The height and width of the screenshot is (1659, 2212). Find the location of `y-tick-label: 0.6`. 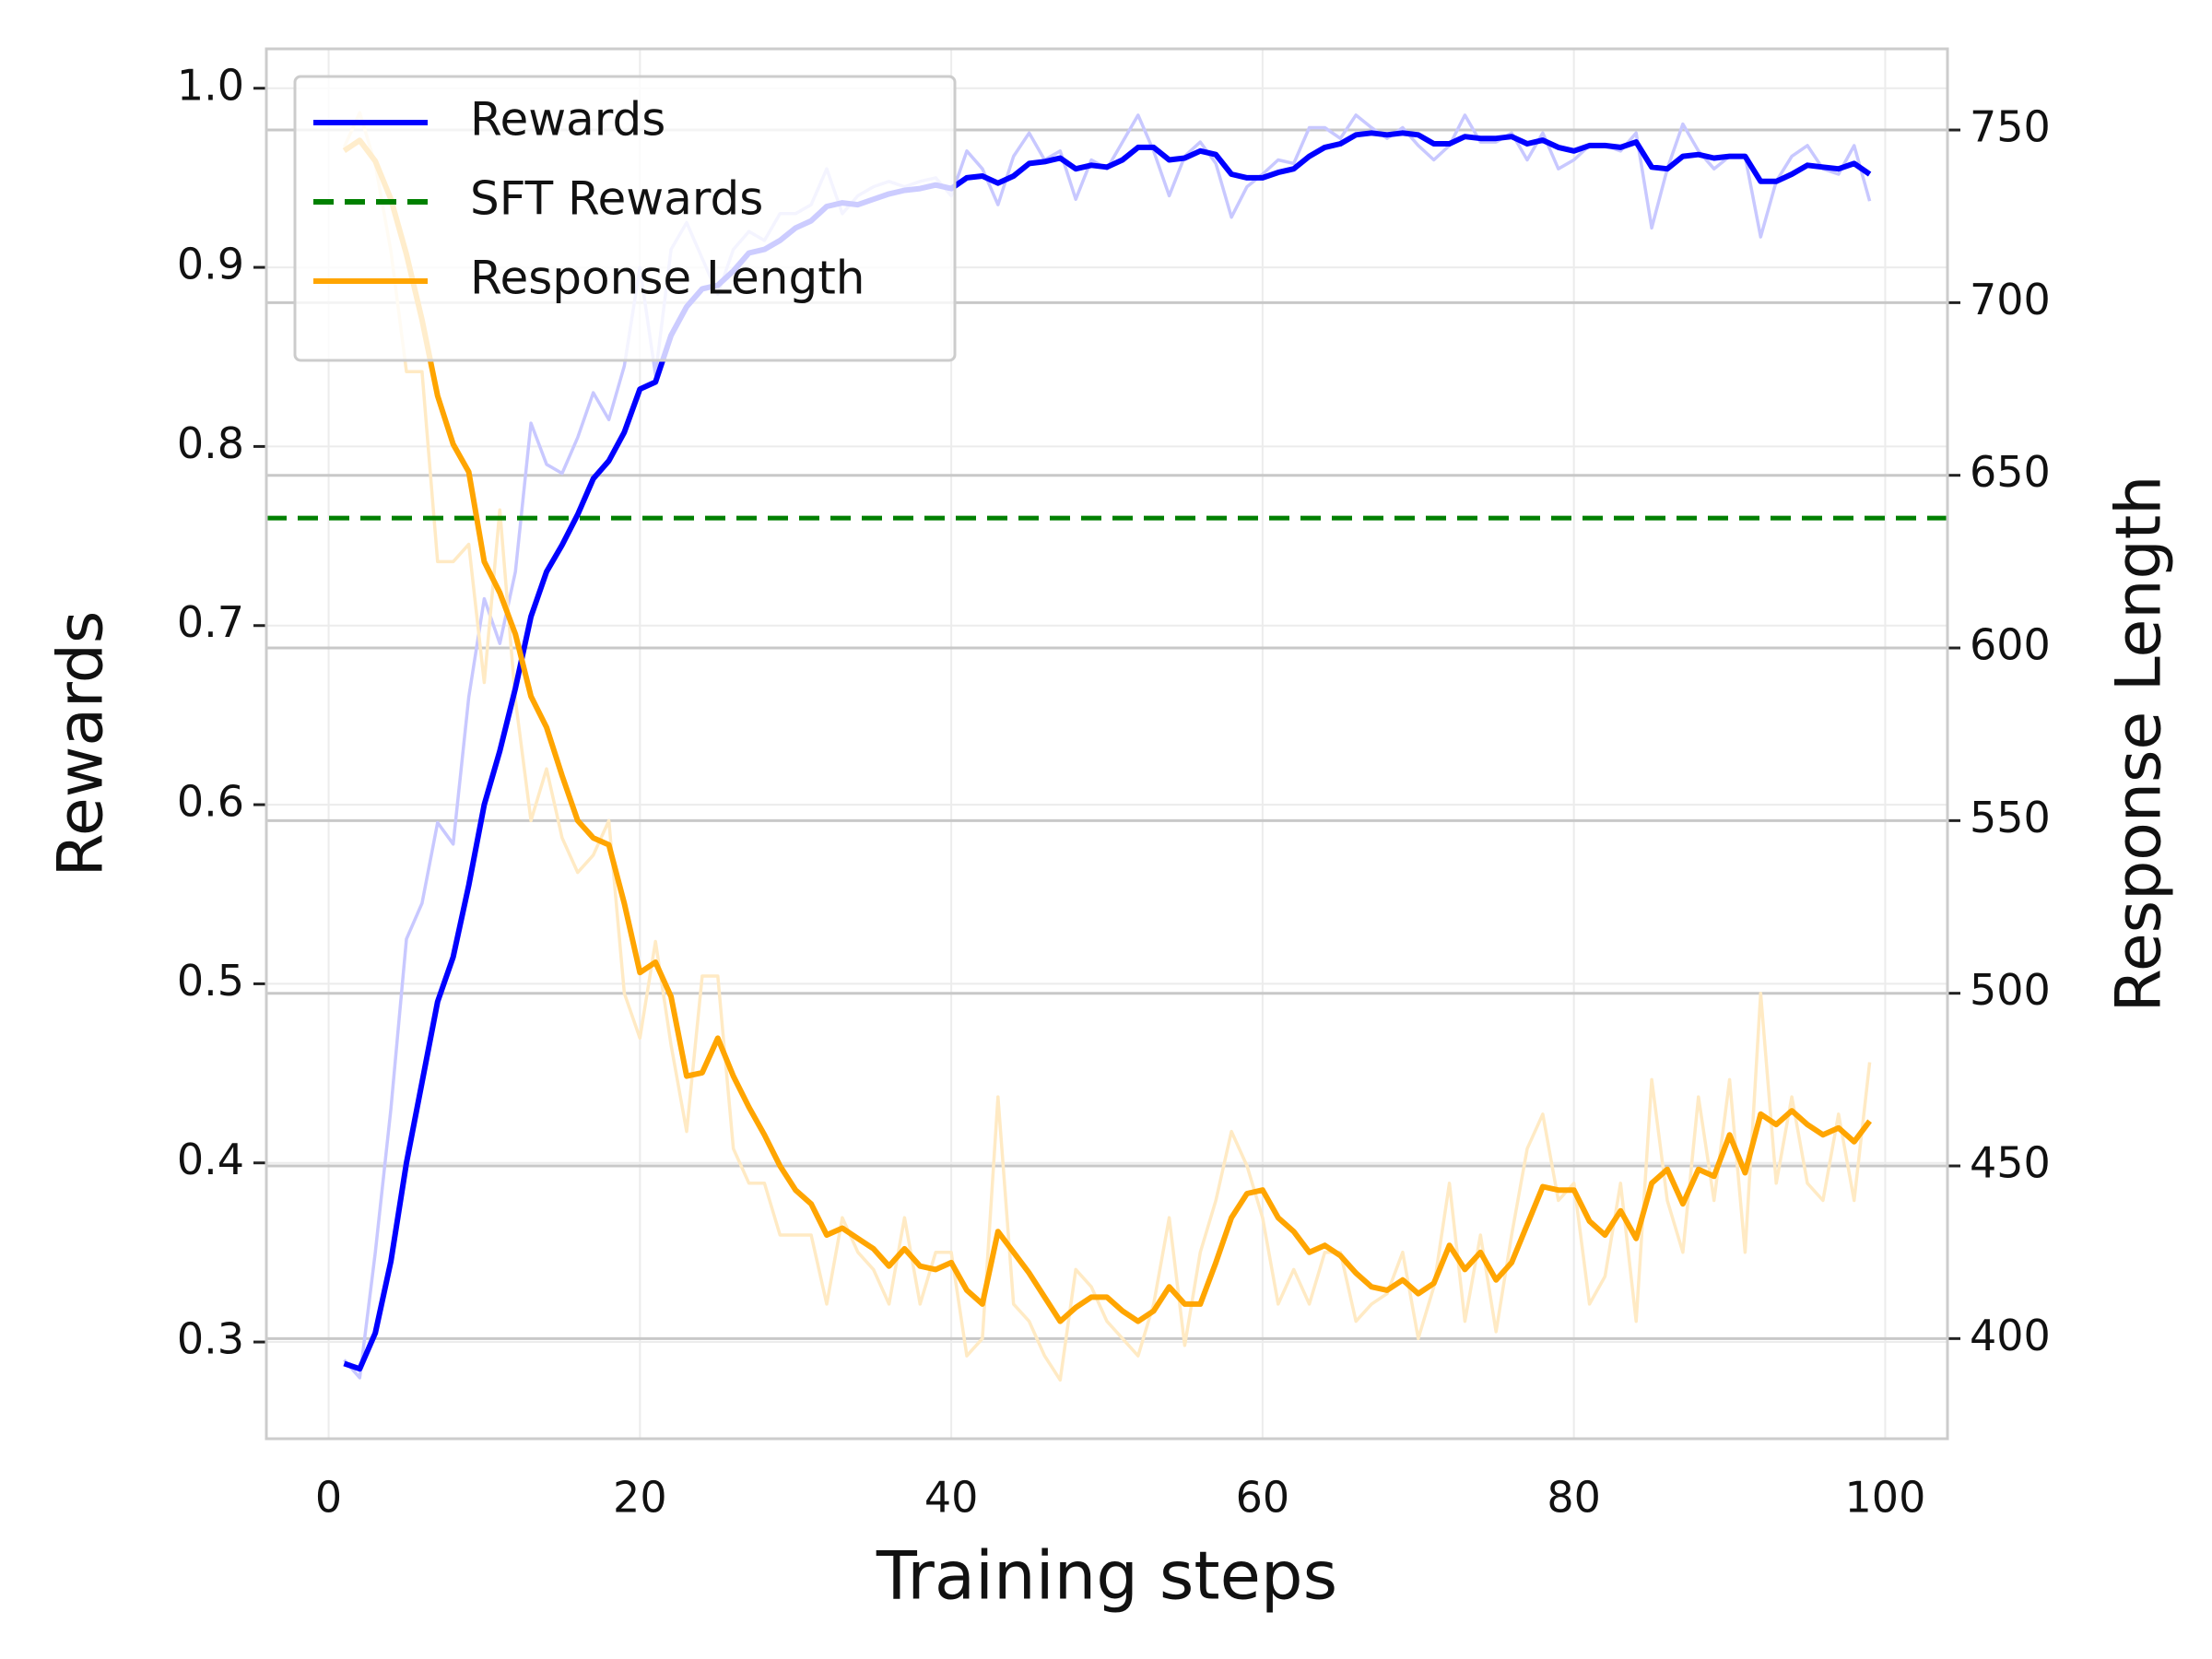

y-tick-label: 0.6 is located at coordinates (210, 802).